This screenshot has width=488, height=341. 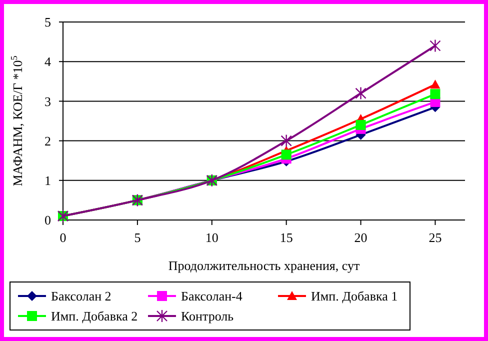 What do you see at coordinates (435, 237) in the screenshot?
I see `x-tick-label: 25` at bounding box center [435, 237].